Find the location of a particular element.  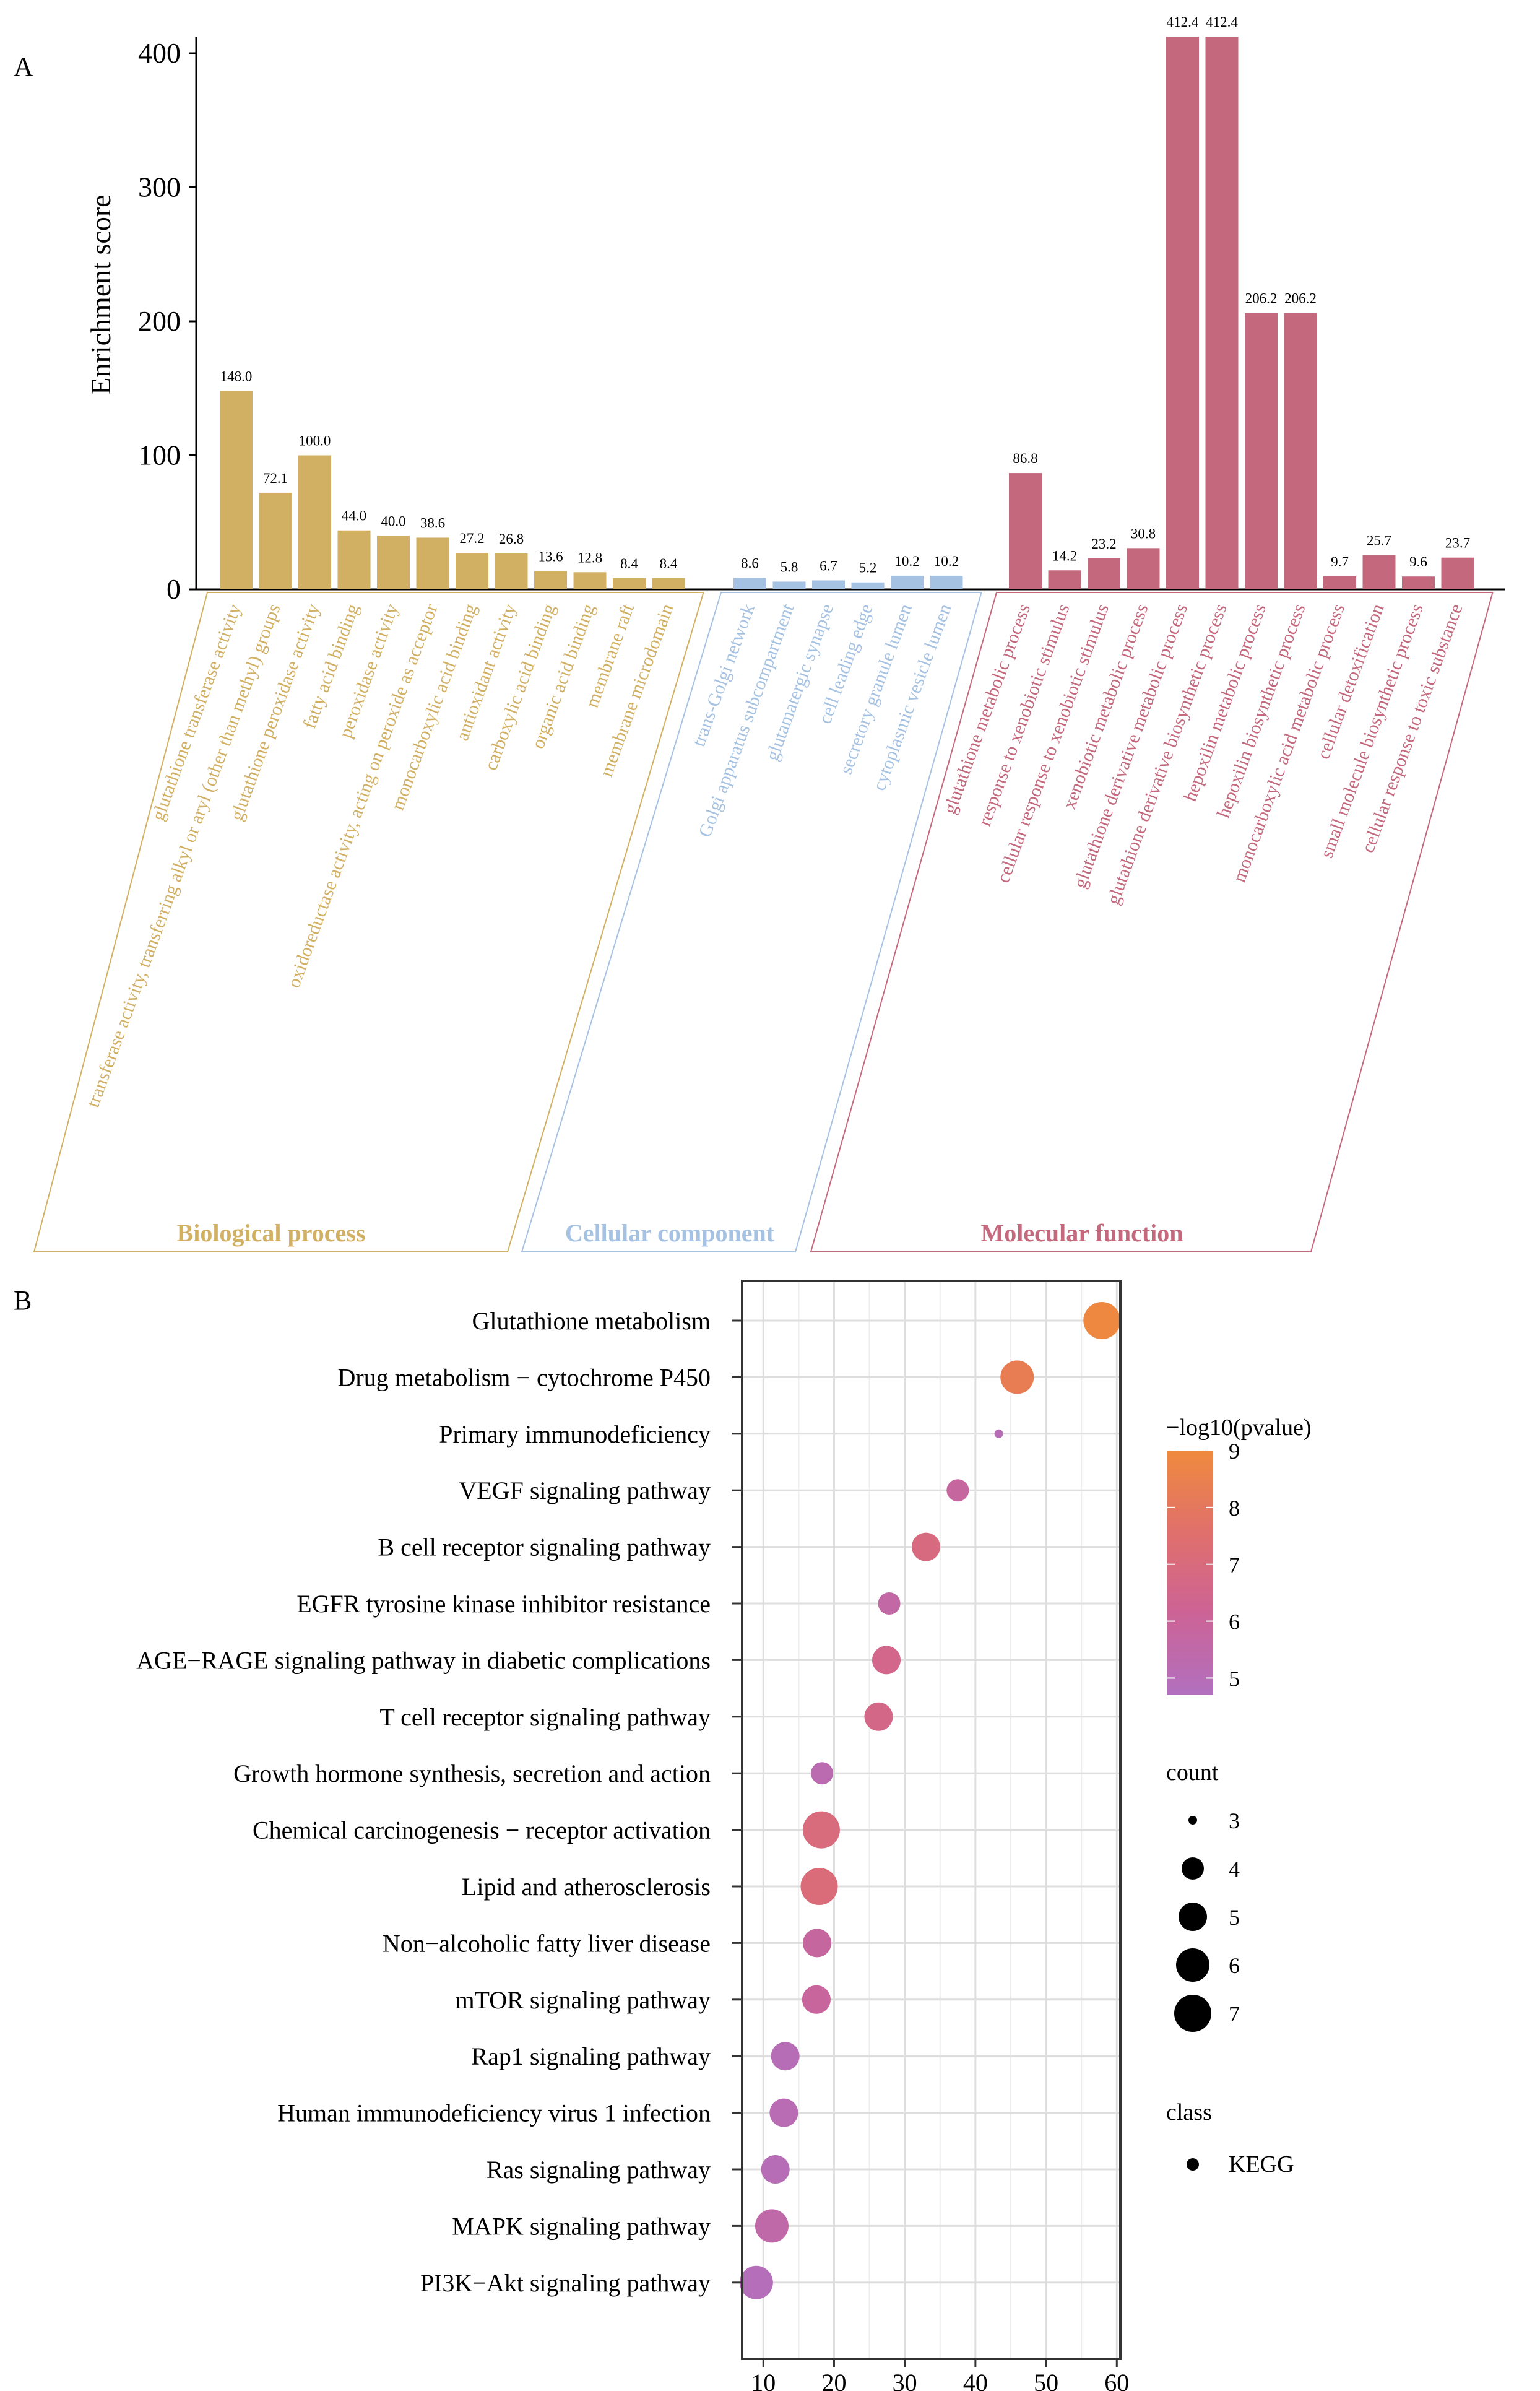

bar-value-label: 13.6 is located at coordinates (551, 557).